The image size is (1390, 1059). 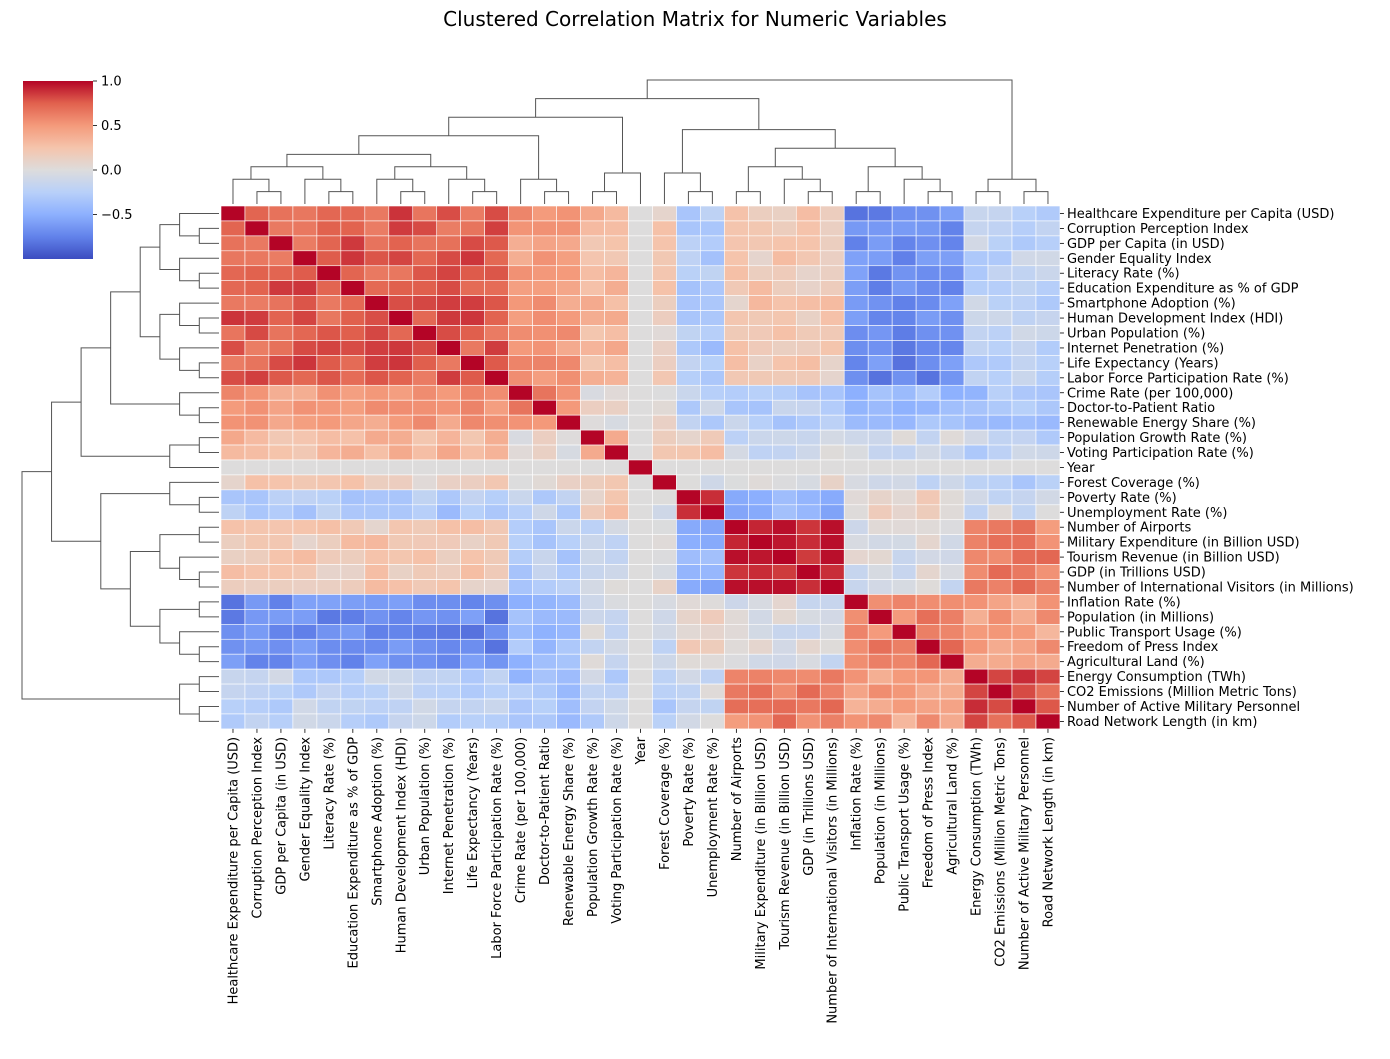 I want to click on column-tick-label: Internet Penetration (%), so click(x=449, y=815).